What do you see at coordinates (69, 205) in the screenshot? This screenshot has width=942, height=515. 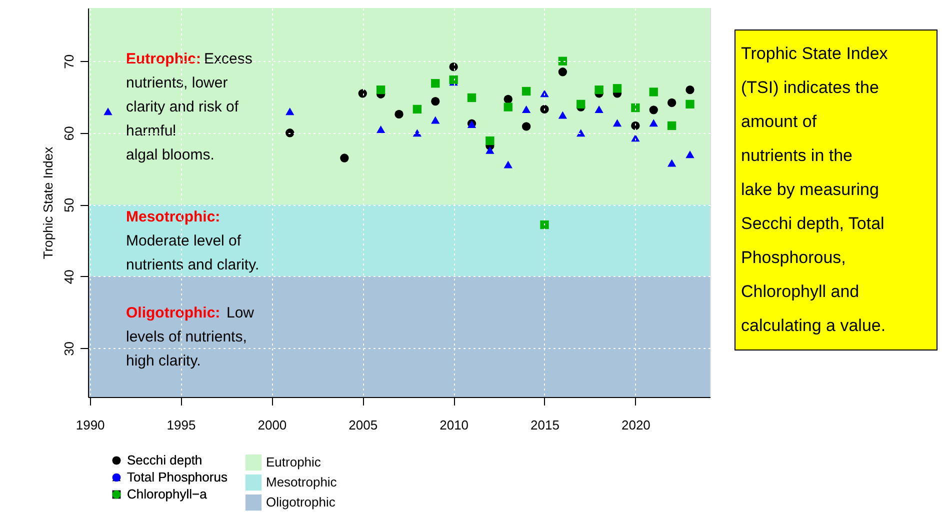 I see `y-tick-label: 50` at bounding box center [69, 205].